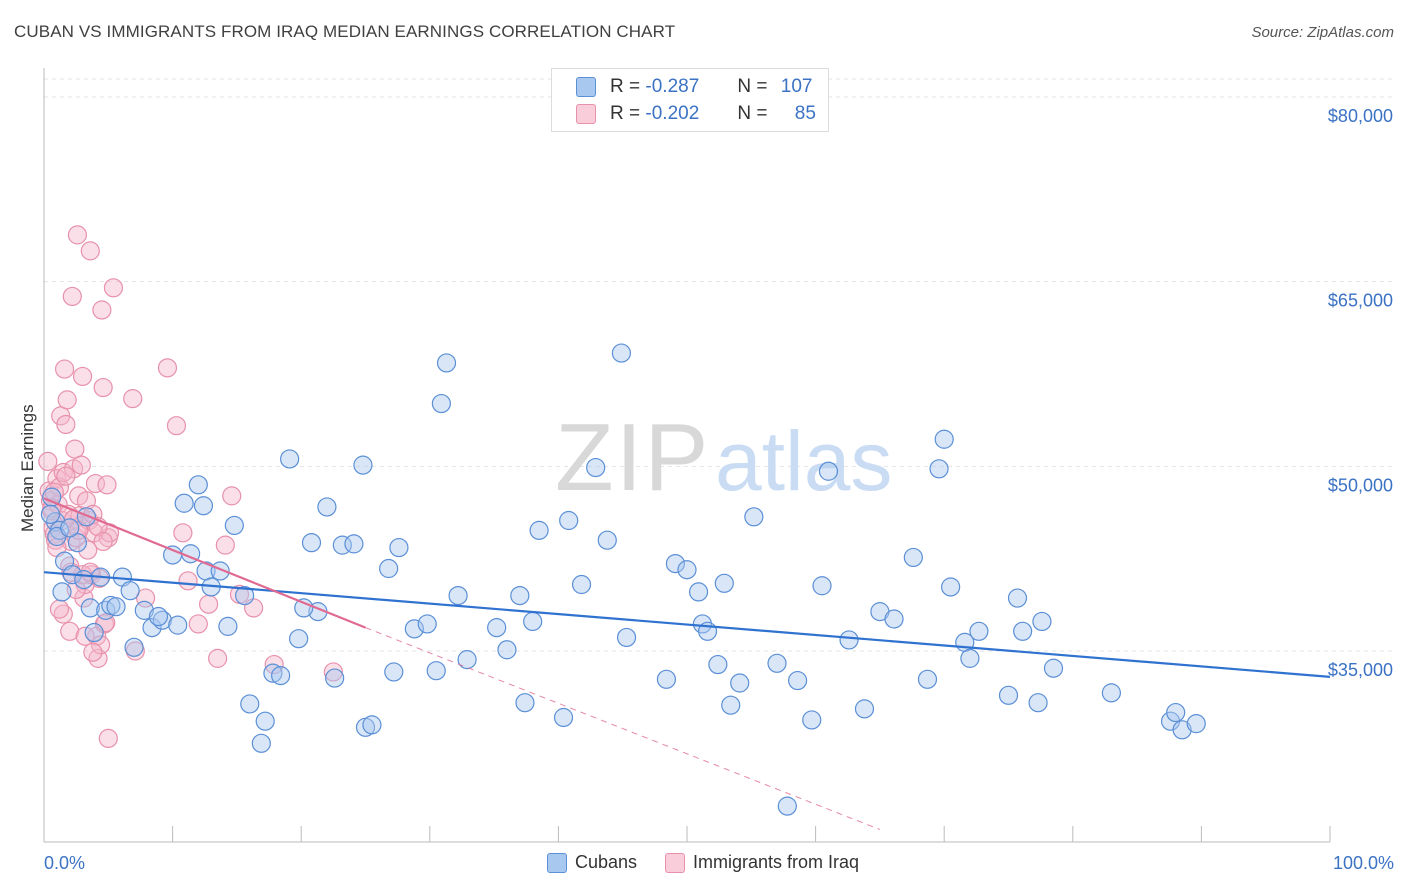 Image resolution: width=1406 pixels, height=892 pixels. What do you see at coordinates (687, 624) in the screenshot?
I see `cubans-trend-line` at bounding box center [687, 624].